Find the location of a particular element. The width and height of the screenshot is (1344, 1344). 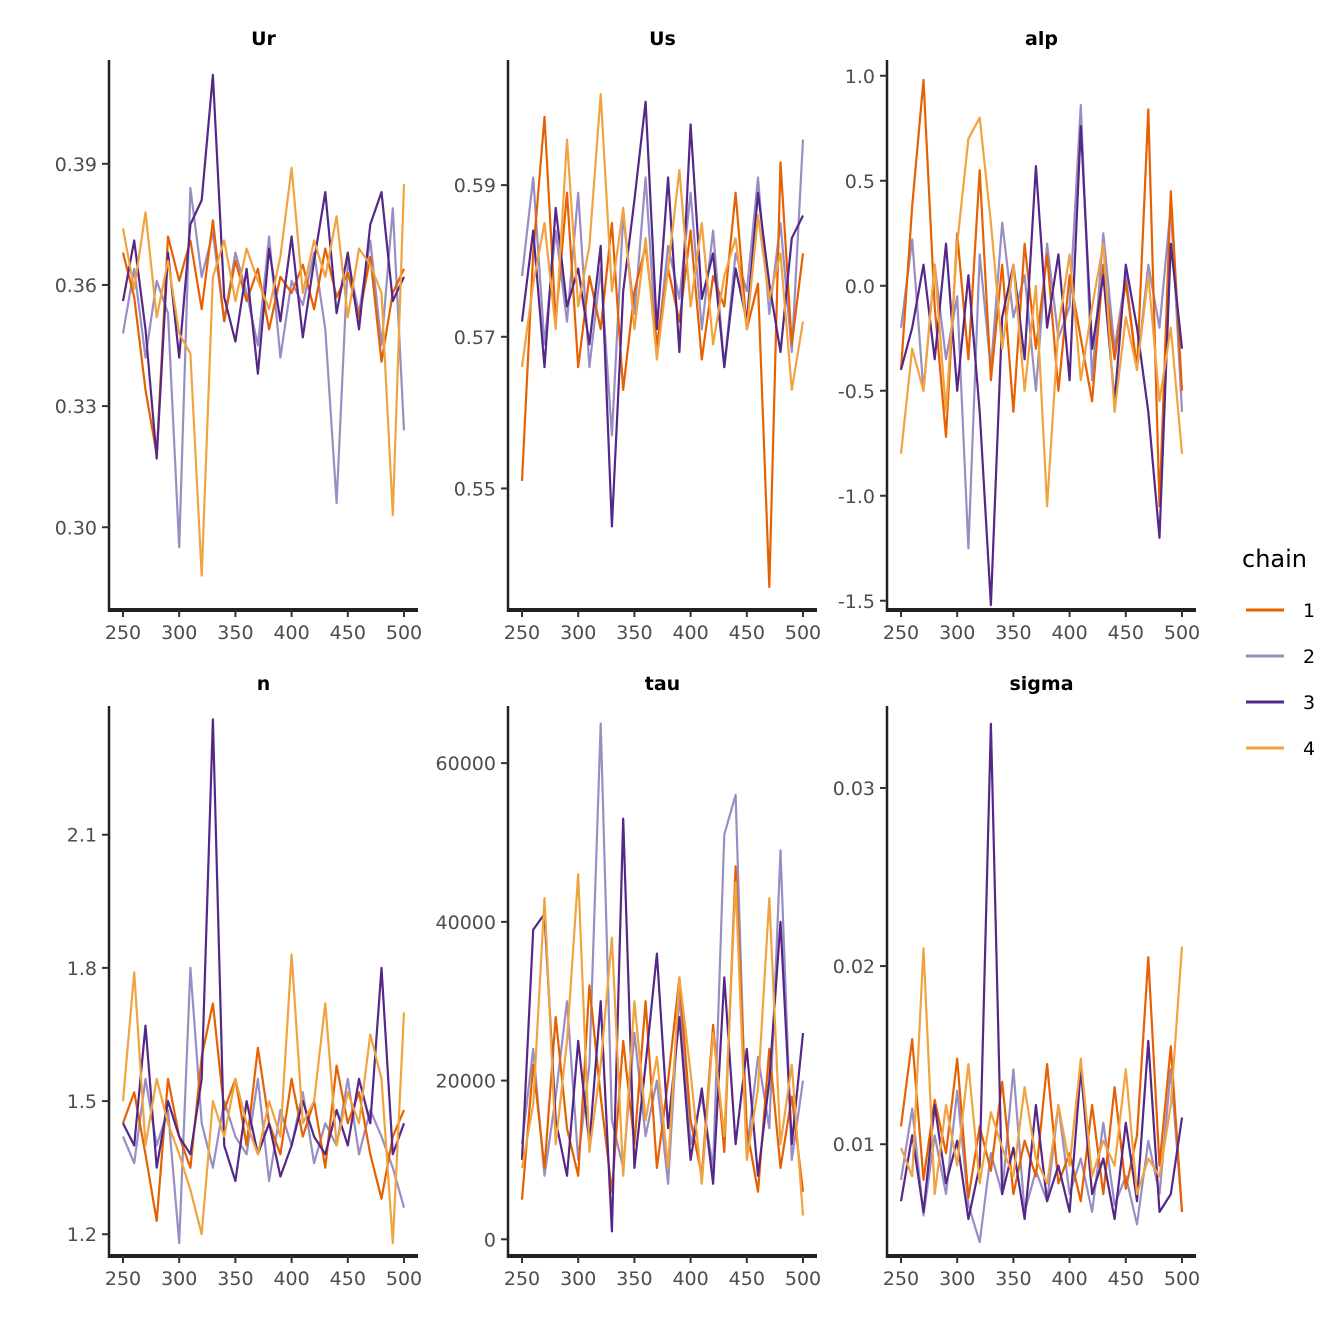

y-tick-label: 1.8 is located at coordinates (82, 969).